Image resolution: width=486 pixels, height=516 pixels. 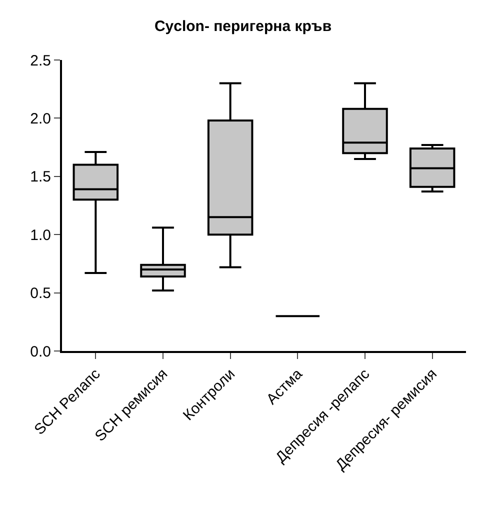 I want to click on y-tick-label: 1.5, so click(x=40, y=177).